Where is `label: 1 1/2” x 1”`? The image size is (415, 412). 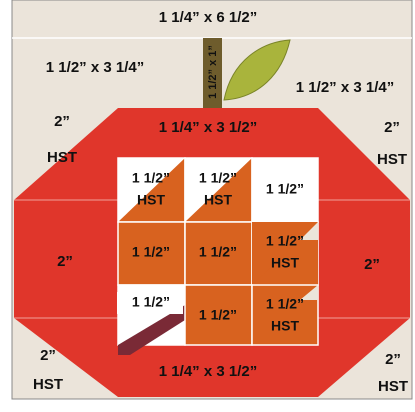
label: 1 1/2” x 1” is located at coordinates (213, 72).